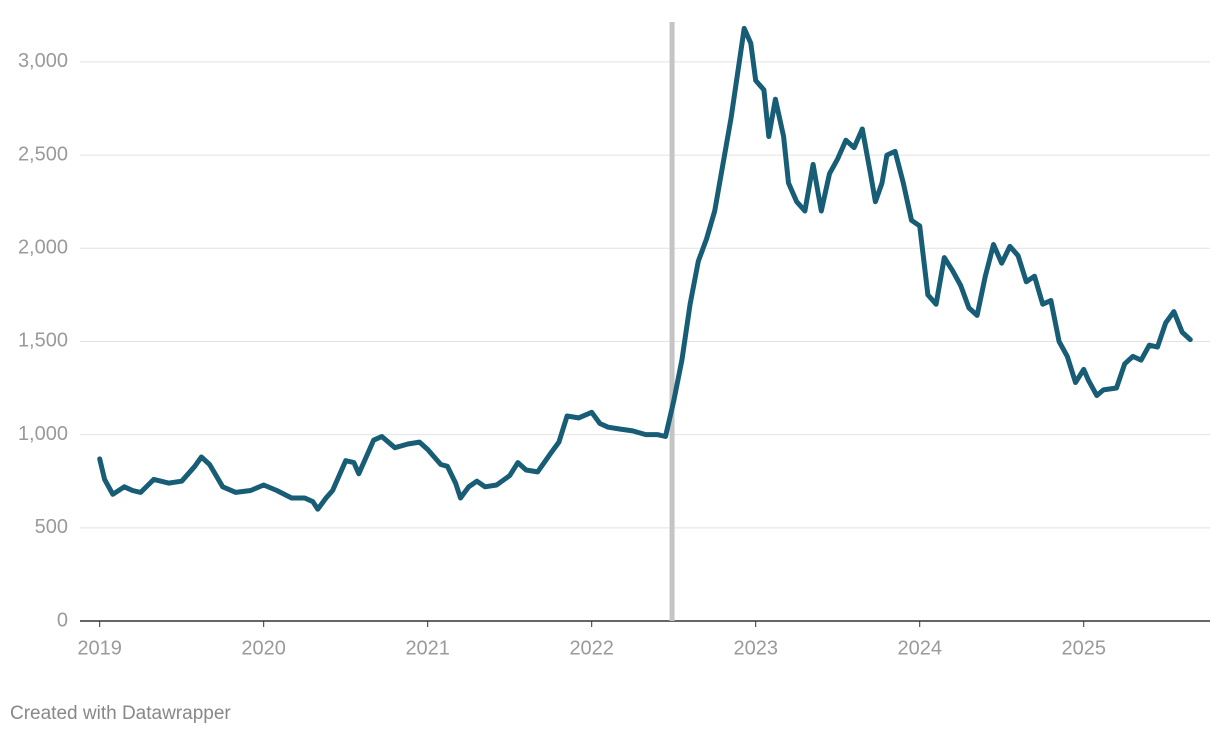  I want to click on x-tick-label: 2025, so click(1083, 648).